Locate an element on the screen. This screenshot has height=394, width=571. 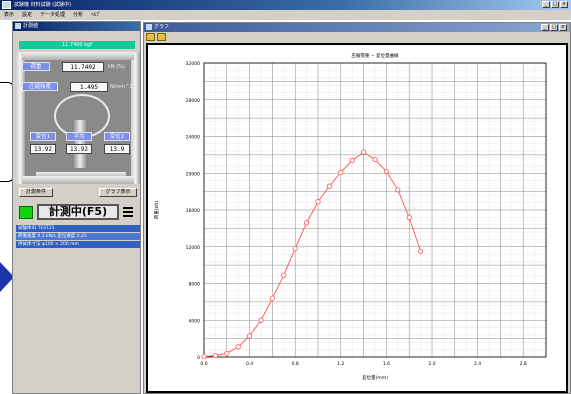
left-column is located at coordinates (20, 118).